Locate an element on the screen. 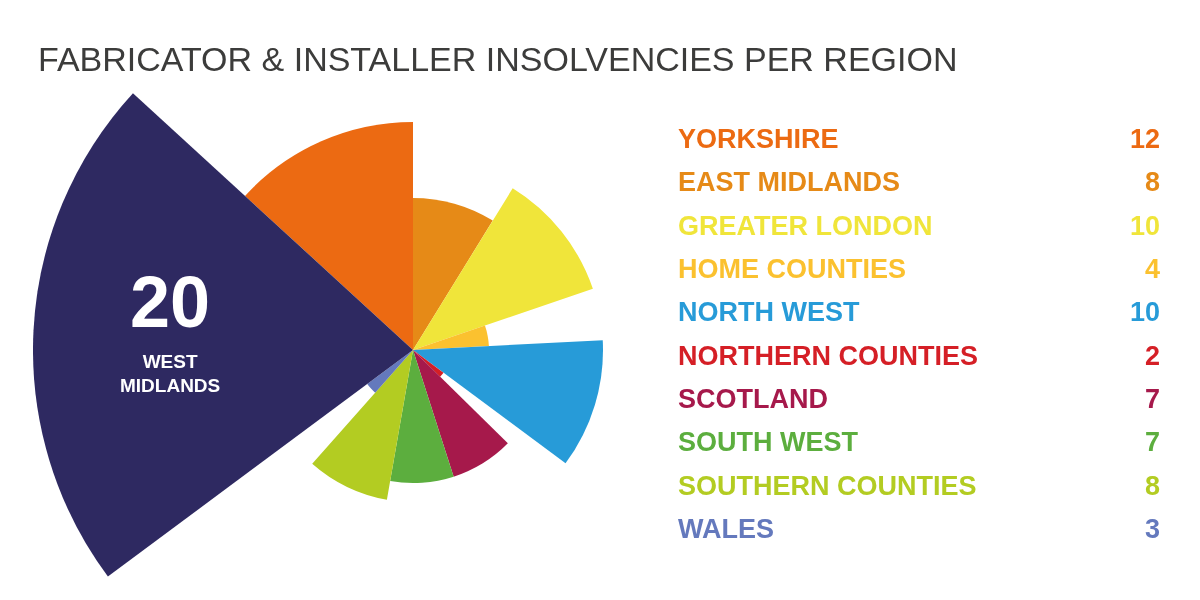 The height and width of the screenshot is (600, 1200). category-label: NORTH WEST is located at coordinates (769, 313).